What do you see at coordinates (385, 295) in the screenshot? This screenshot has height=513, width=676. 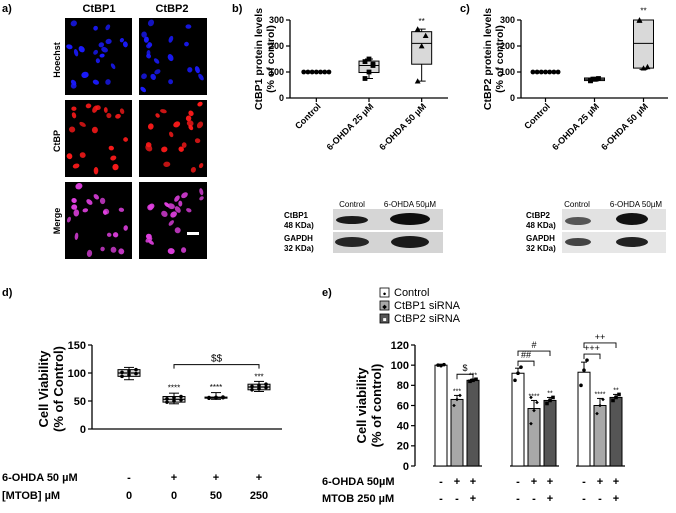 I see `legend-marker: ●` at bounding box center [385, 295].